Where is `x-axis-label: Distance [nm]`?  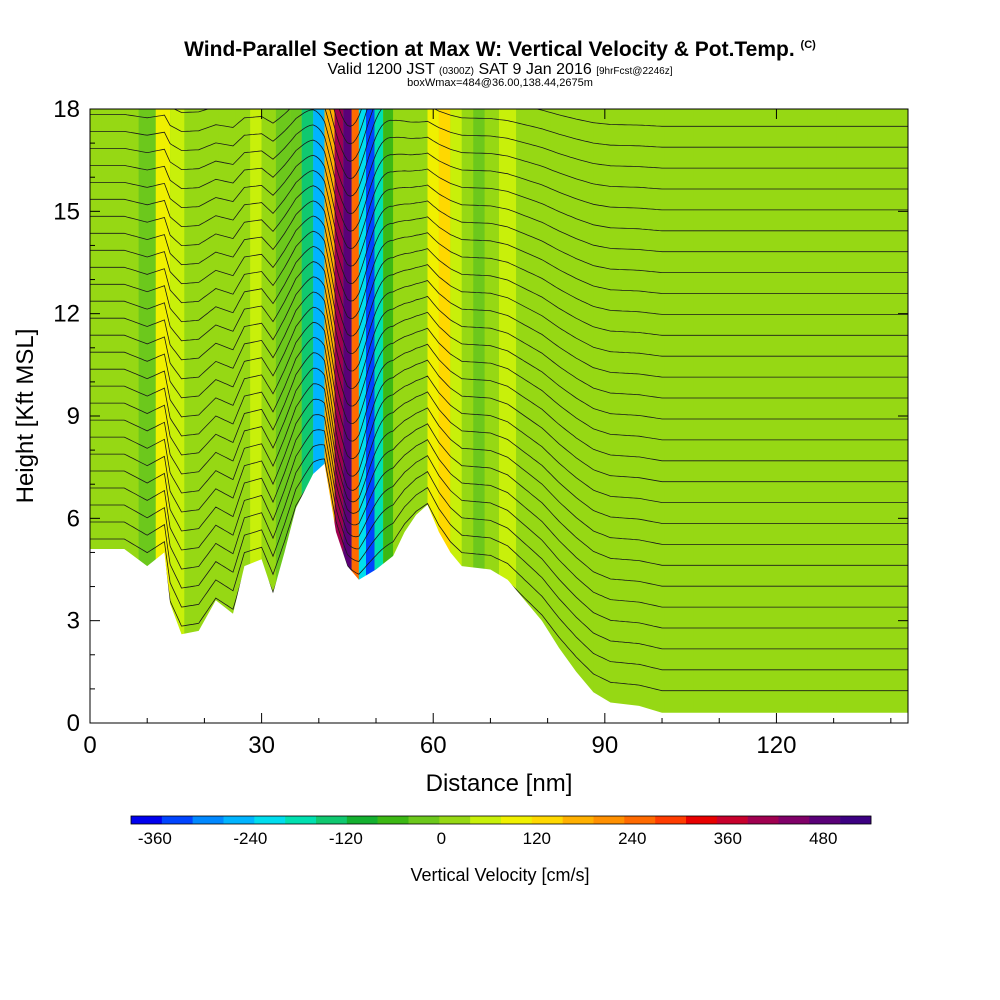
x-axis-label: Distance [nm] is located at coordinates (499, 783).